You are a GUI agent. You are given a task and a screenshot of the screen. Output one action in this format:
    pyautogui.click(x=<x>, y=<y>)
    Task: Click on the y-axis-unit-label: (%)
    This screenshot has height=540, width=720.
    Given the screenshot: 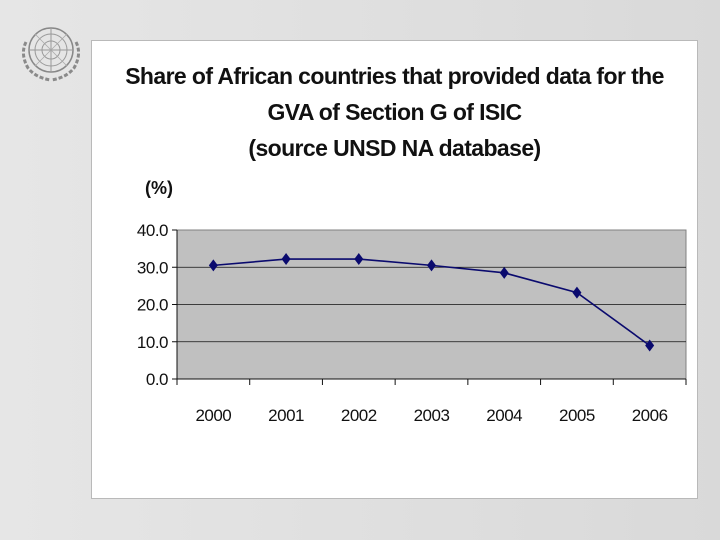 What is the action you would take?
    pyautogui.click(x=159, y=188)
    